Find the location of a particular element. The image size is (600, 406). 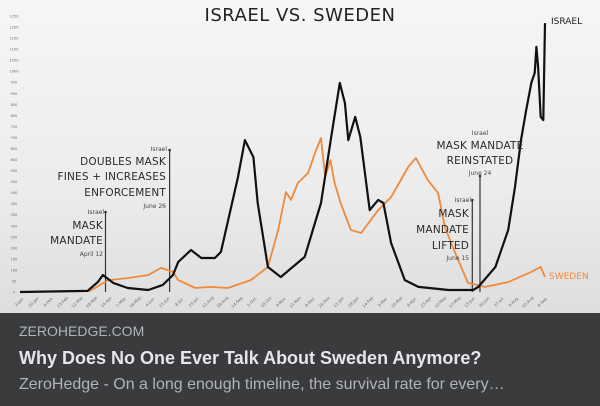

annotation-text: ENFORCEMENT is located at coordinates (125, 193).